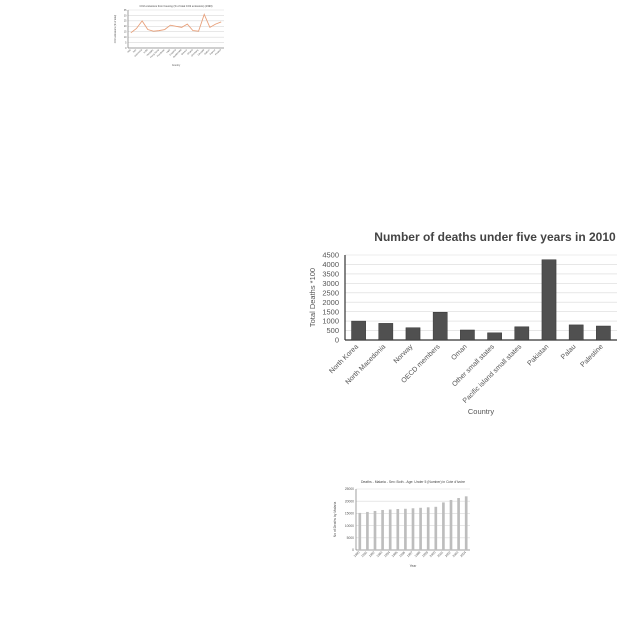  I want to click on x-tick-label: Haiti, so click(169, 51).